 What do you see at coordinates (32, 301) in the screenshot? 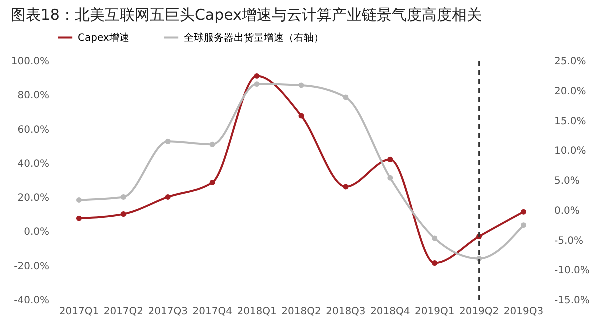
I see `y-tick-label: -40.0%` at bounding box center [32, 301].